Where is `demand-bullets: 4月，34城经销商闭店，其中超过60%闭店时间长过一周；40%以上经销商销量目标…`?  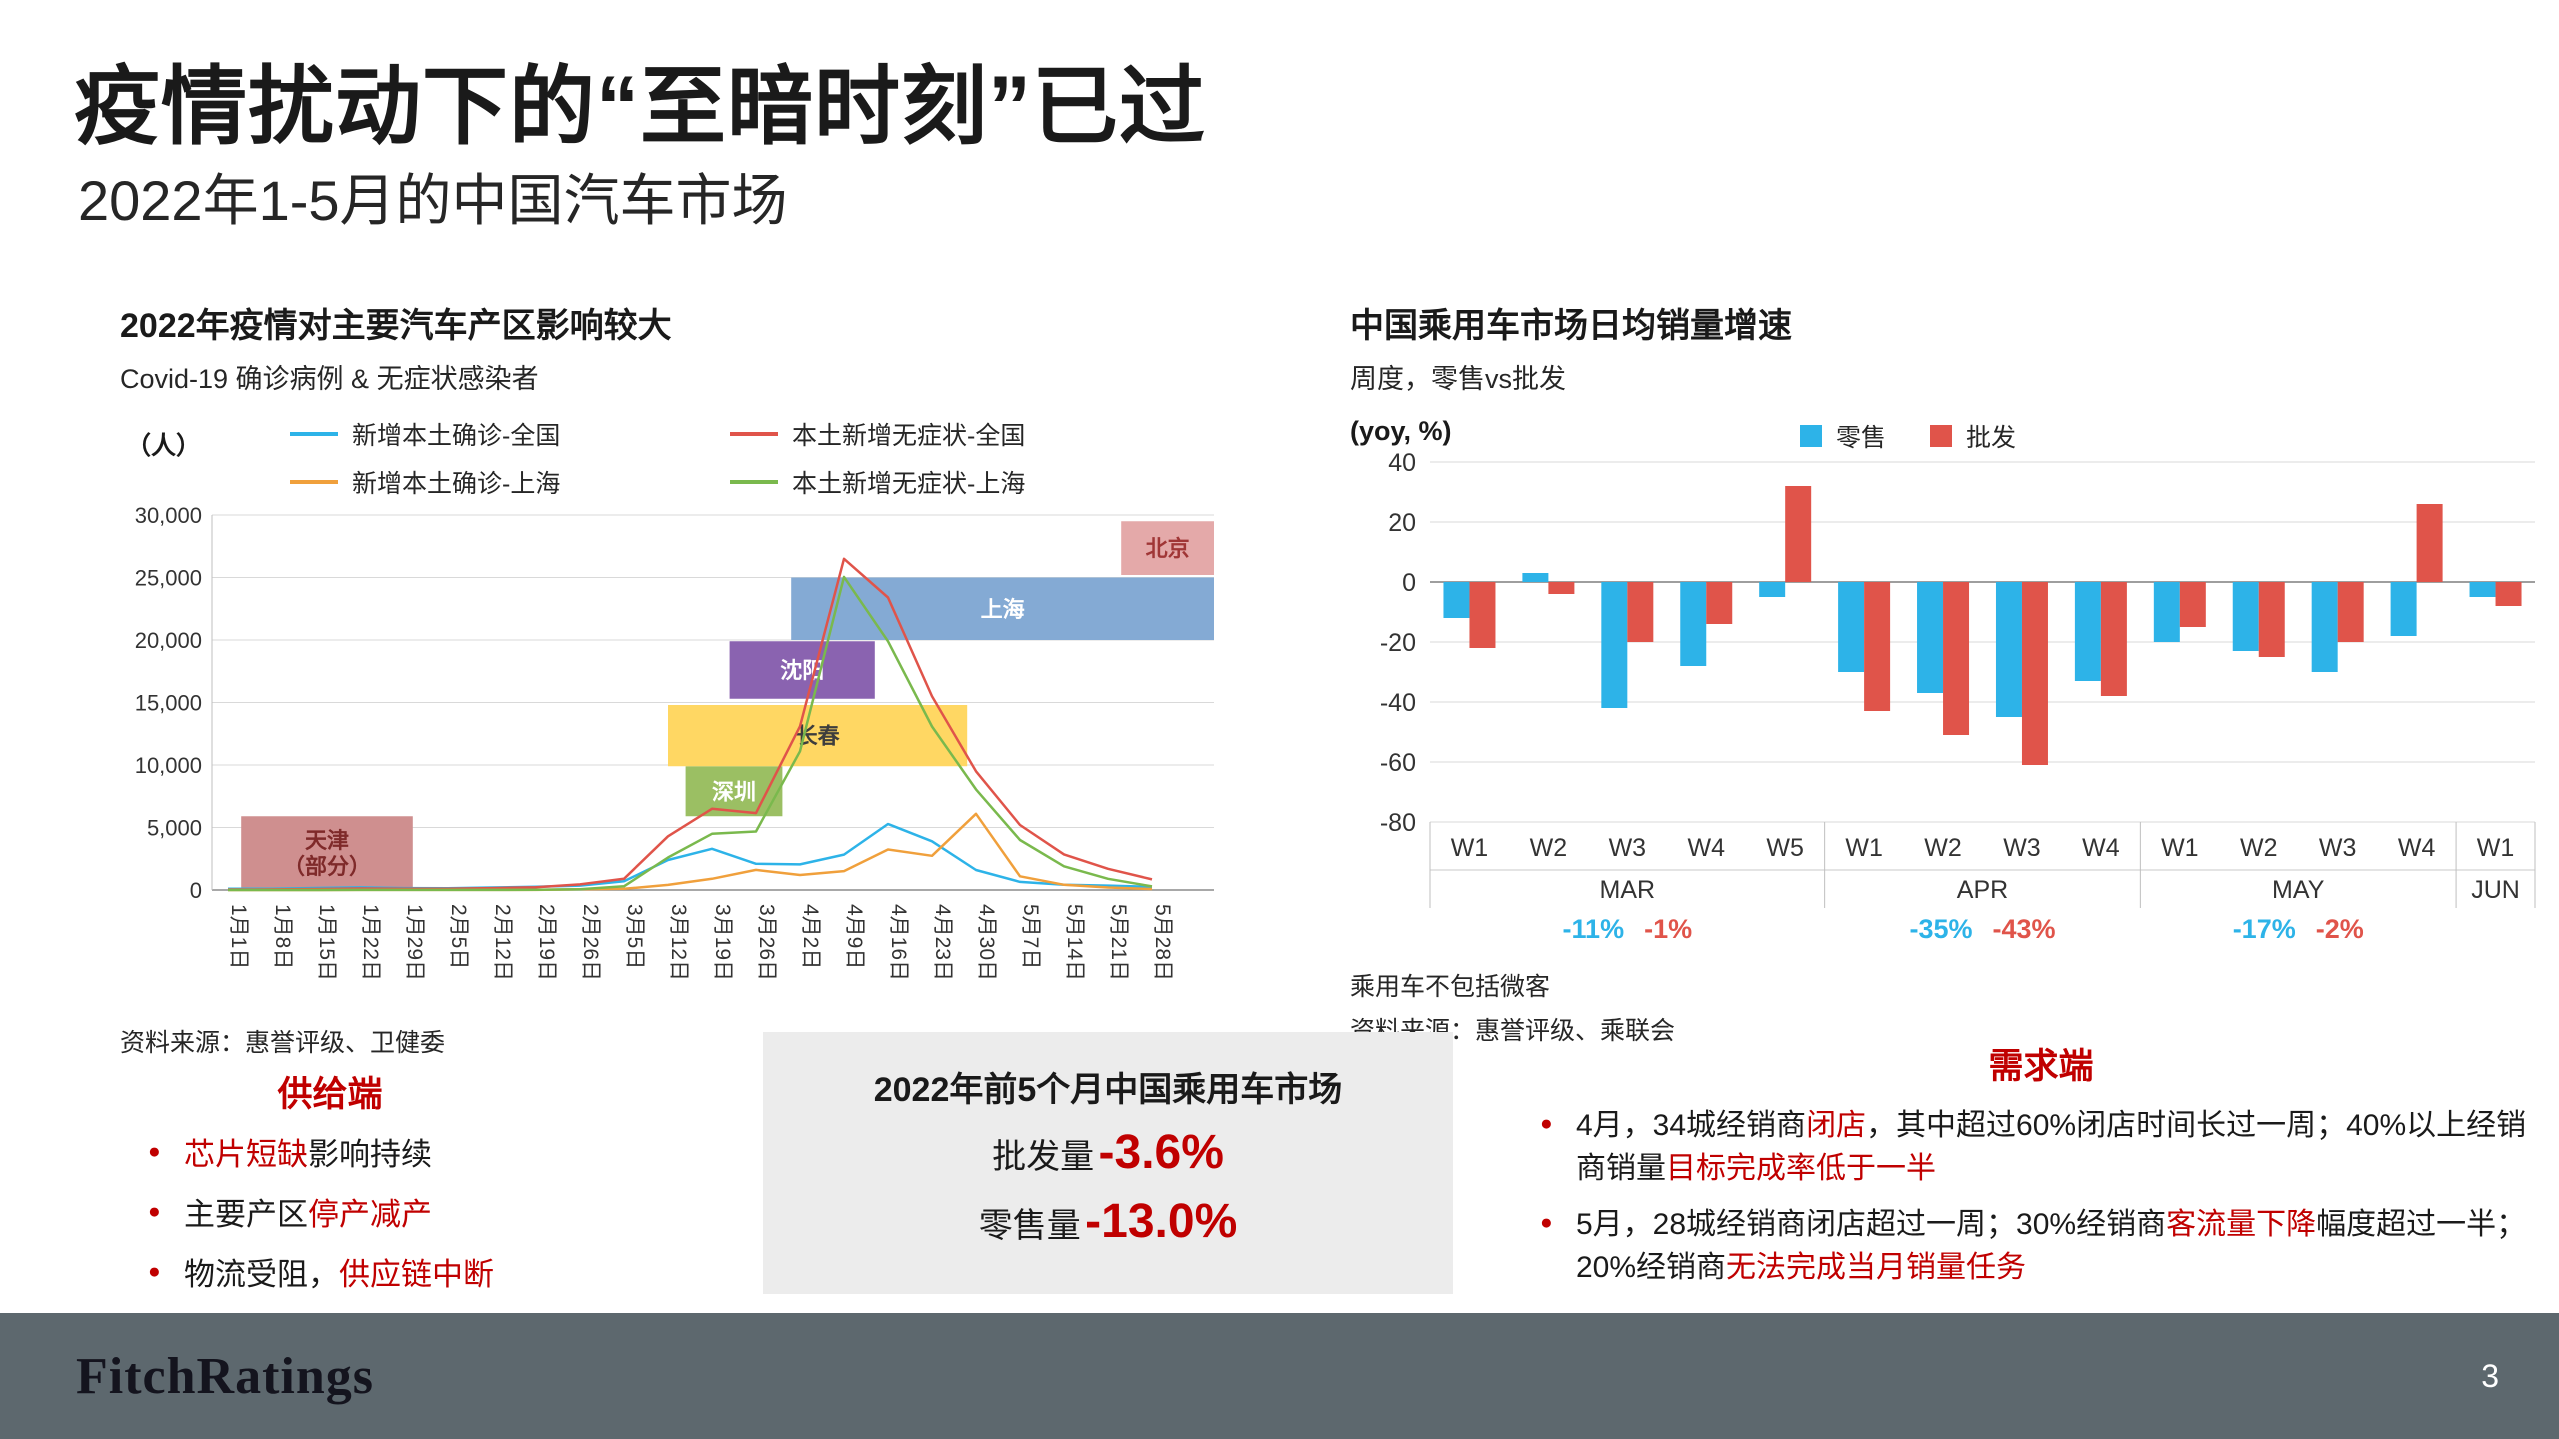
demand-bullets: 4月，34城经销商闭店，其中超过60%闭店时间长过一周；40%以上经销商销量目标… is located at coordinates (2041, 1197).